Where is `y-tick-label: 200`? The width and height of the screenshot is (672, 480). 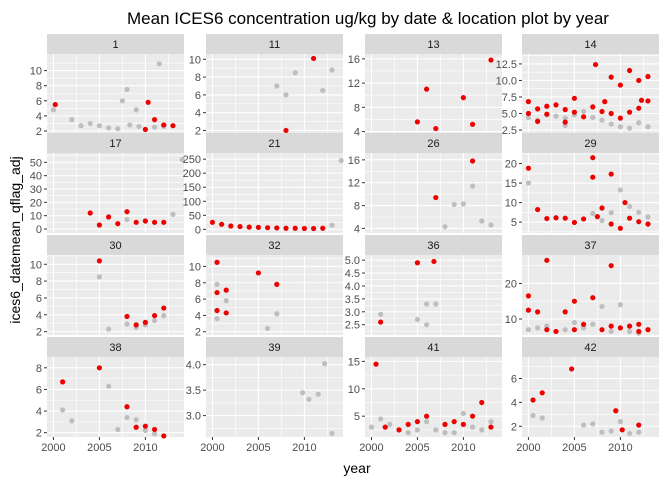 y-tick-label: 200 is located at coordinates (192, 174).